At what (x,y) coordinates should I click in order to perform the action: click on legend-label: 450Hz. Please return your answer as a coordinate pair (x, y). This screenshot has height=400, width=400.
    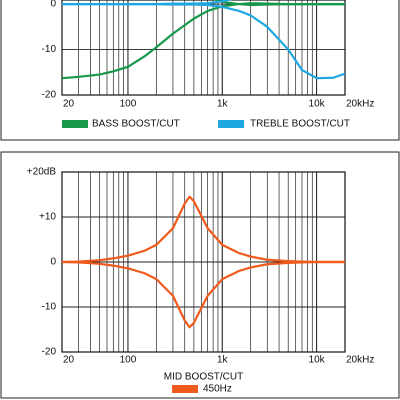
    Looking at the image, I should click on (217, 389).